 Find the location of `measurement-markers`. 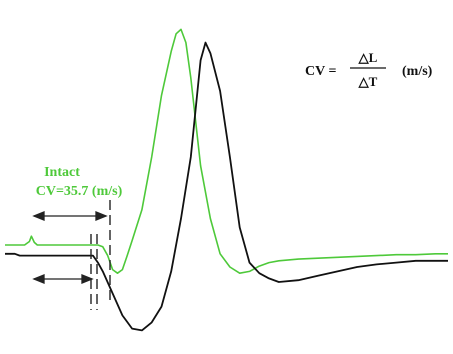

measurement-markers is located at coordinates (100, 255).